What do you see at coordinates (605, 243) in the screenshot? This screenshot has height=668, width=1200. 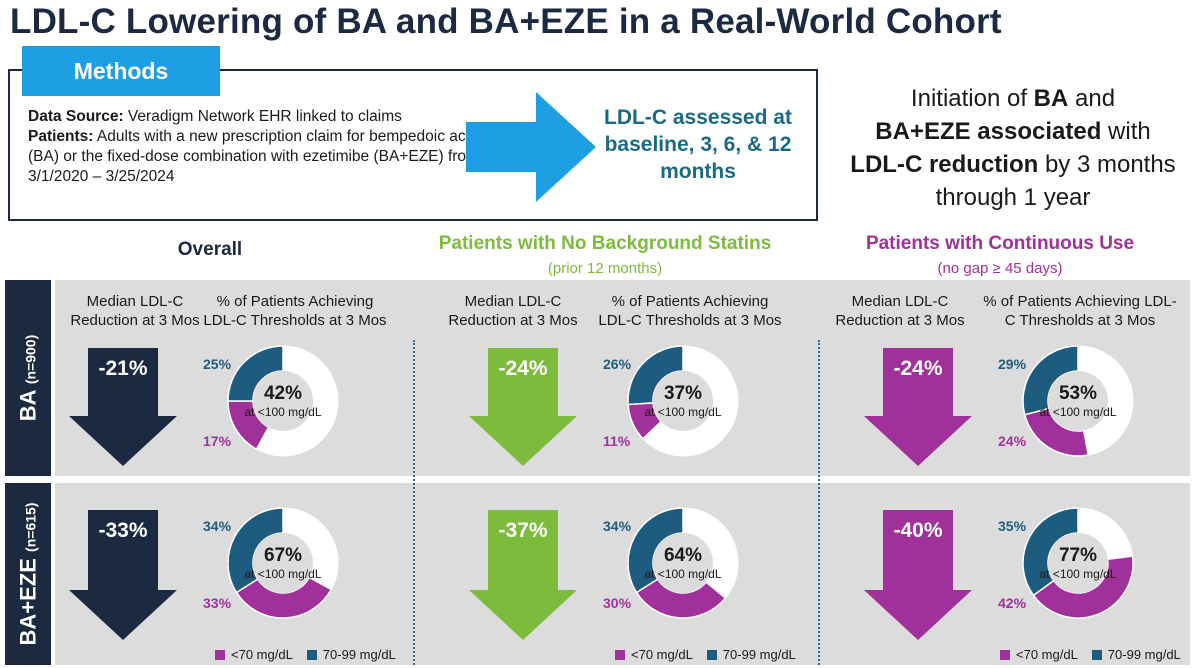 I see `group-title-no-statins: Patients with No Background Statins` at bounding box center [605, 243].